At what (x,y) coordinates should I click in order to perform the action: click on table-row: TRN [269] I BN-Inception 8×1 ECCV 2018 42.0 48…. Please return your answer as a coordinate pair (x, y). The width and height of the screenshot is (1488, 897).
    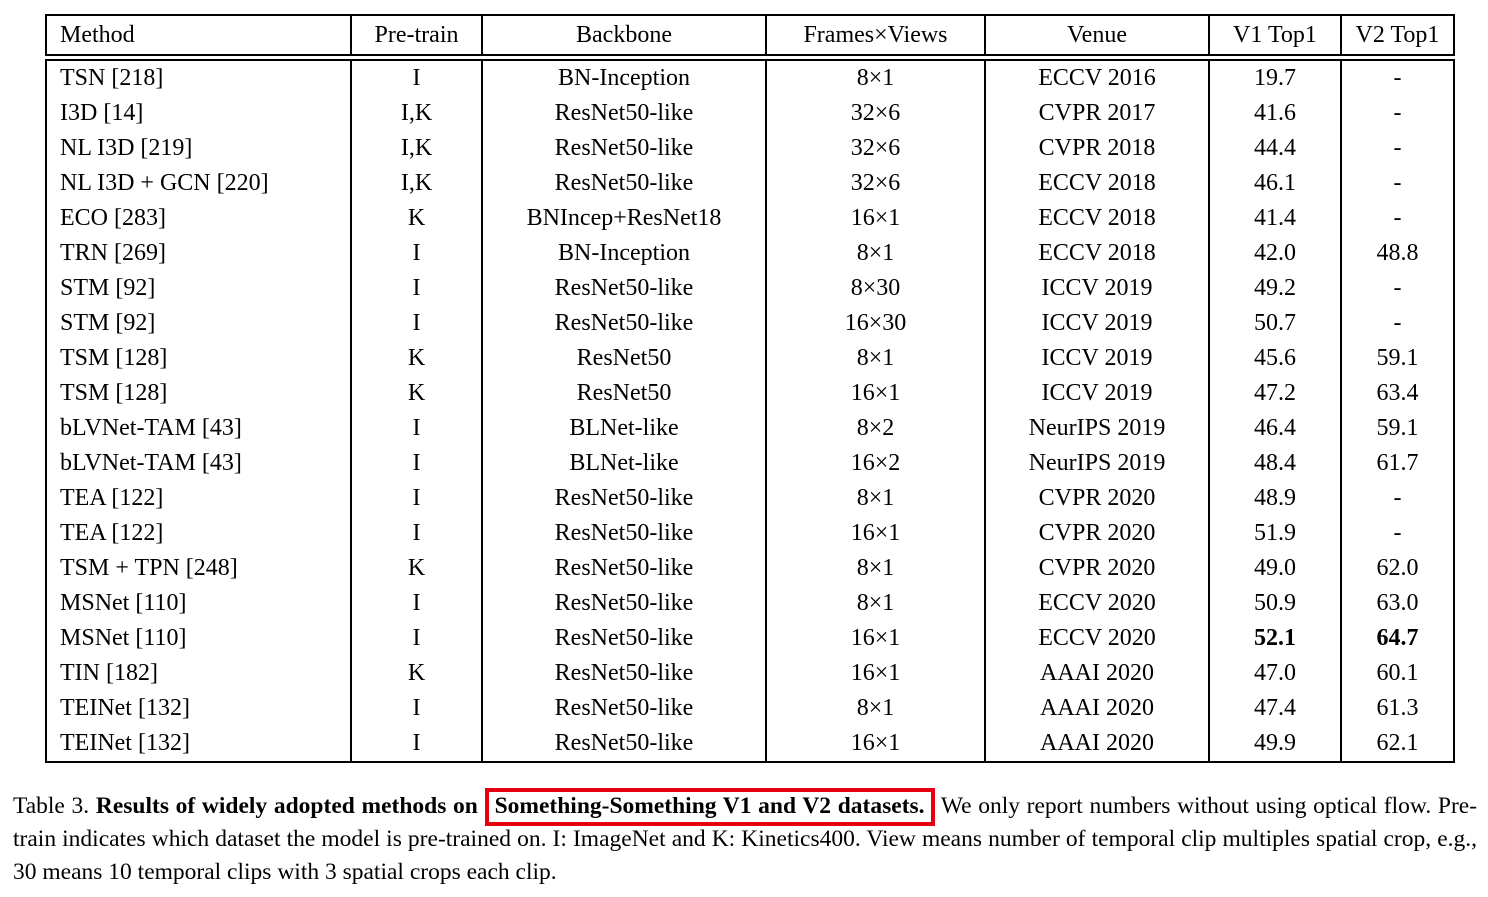
    Looking at the image, I should click on (750, 253).